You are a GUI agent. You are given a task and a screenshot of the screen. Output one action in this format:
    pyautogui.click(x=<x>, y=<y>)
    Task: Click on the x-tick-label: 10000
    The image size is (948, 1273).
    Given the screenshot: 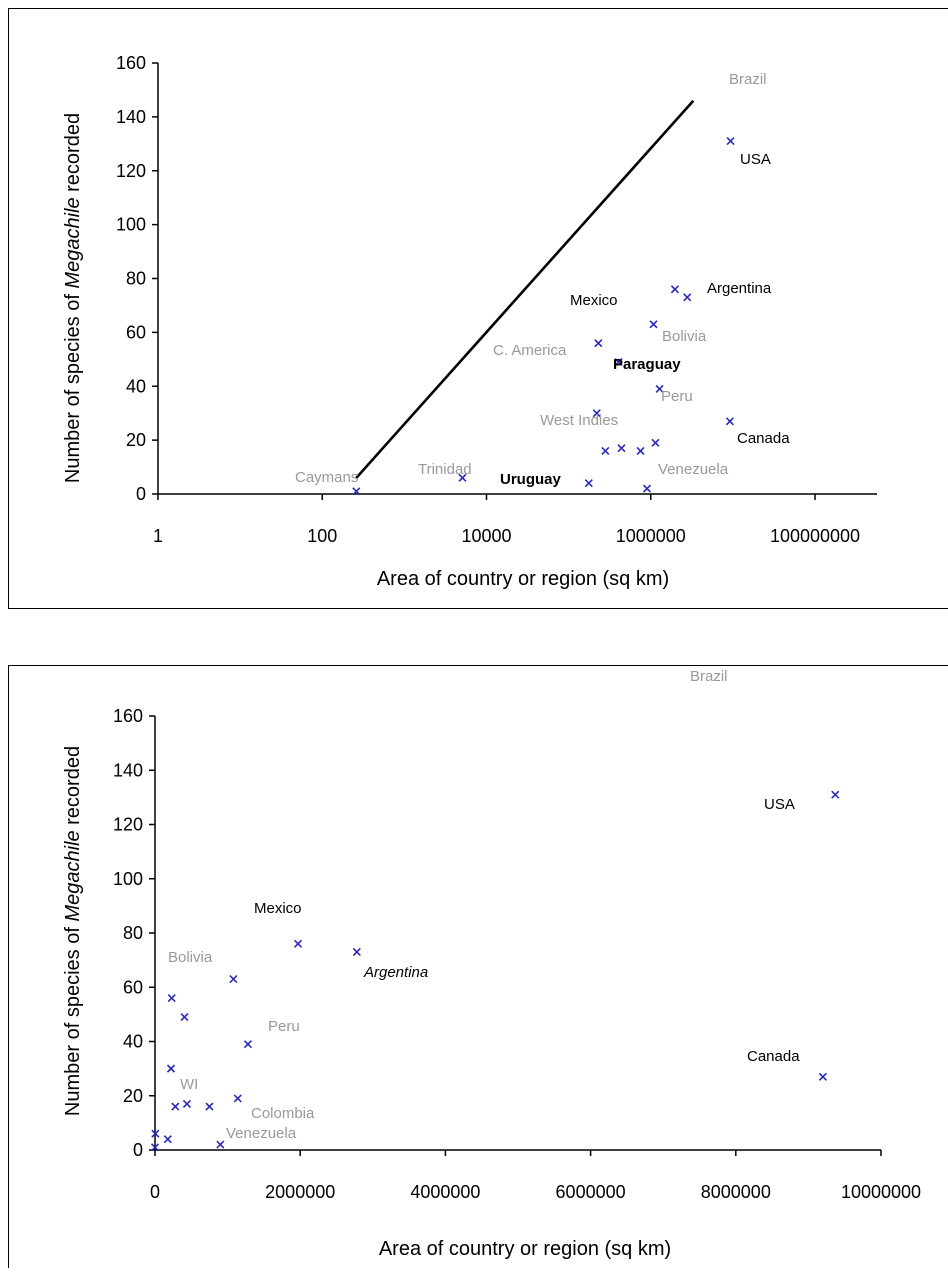 What is the action you would take?
    pyautogui.click(x=486, y=536)
    